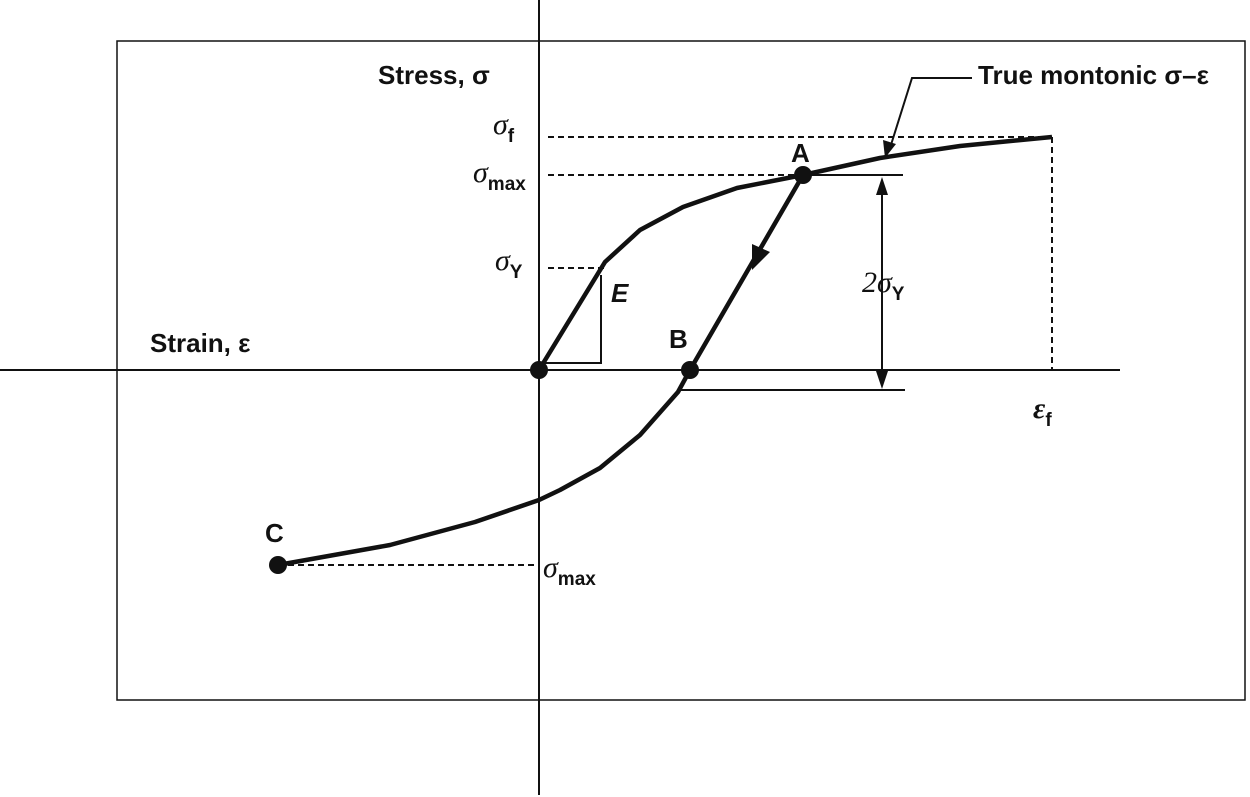 This screenshot has height=797, width=1250. Describe the element at coordinates (678, 339) in the screenshot. I see `point-label: B` at that location.